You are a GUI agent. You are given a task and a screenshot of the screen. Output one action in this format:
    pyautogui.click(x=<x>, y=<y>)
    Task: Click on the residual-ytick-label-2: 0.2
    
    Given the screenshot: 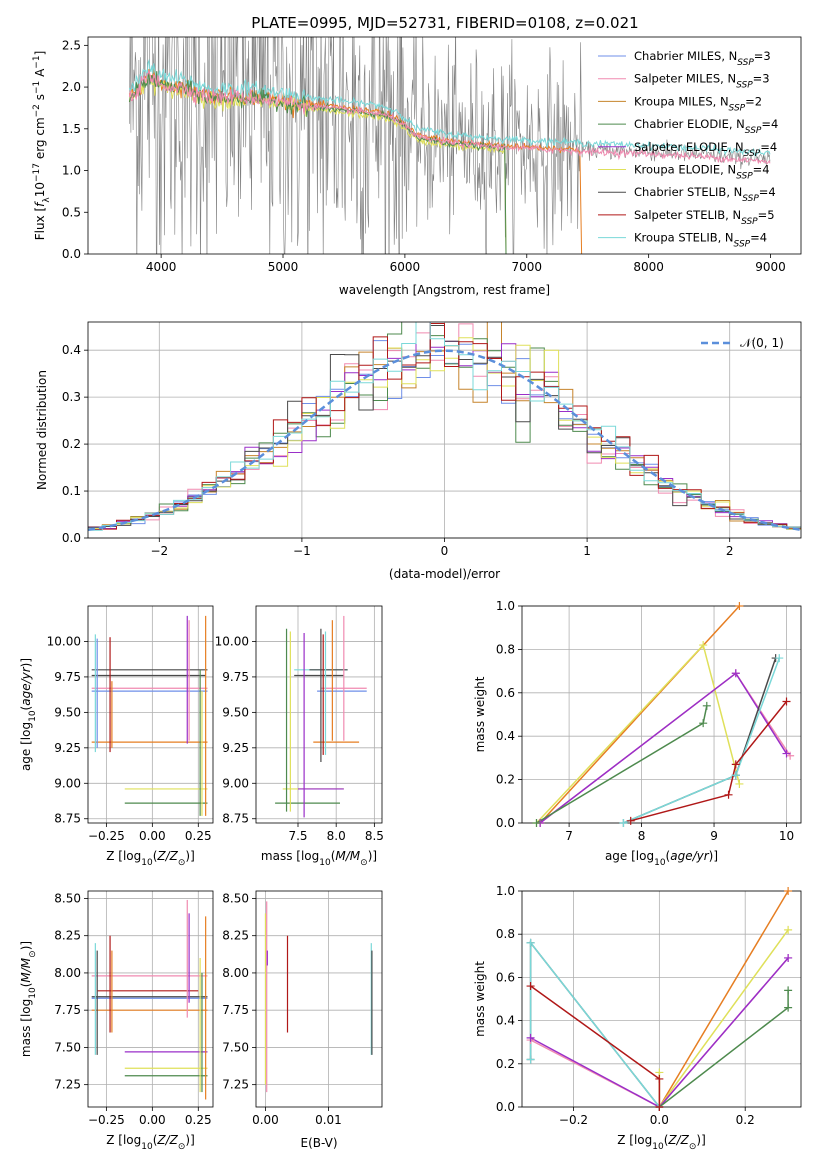 What is the action you would take?
    pyautogui.click(x=71, y=444)
    